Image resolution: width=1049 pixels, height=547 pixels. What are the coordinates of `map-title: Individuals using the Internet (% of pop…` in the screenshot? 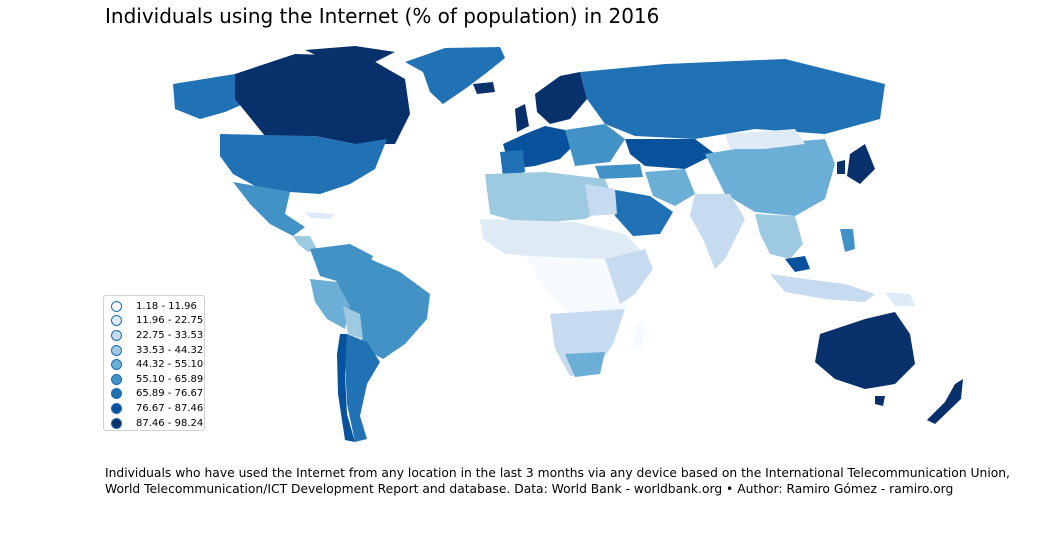 It's located at (382, 16).